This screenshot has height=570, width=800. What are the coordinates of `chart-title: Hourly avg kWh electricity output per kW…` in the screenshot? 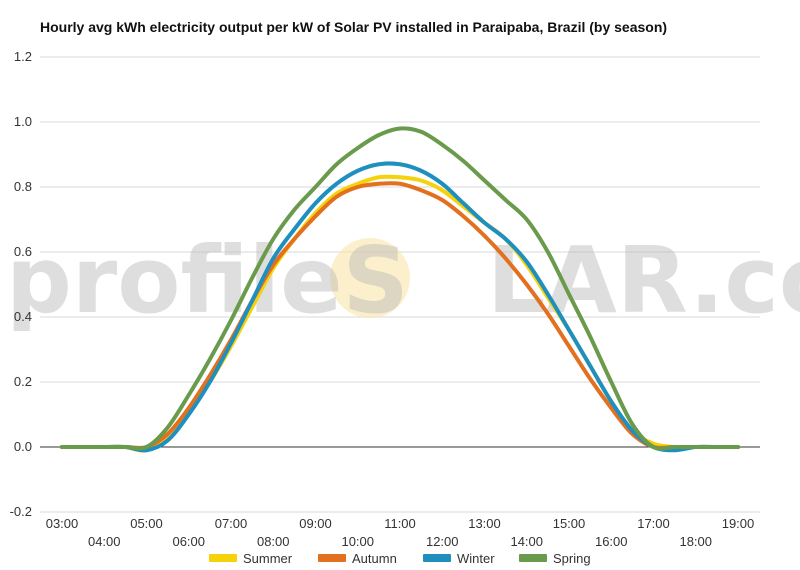 It's located at (354, 27).